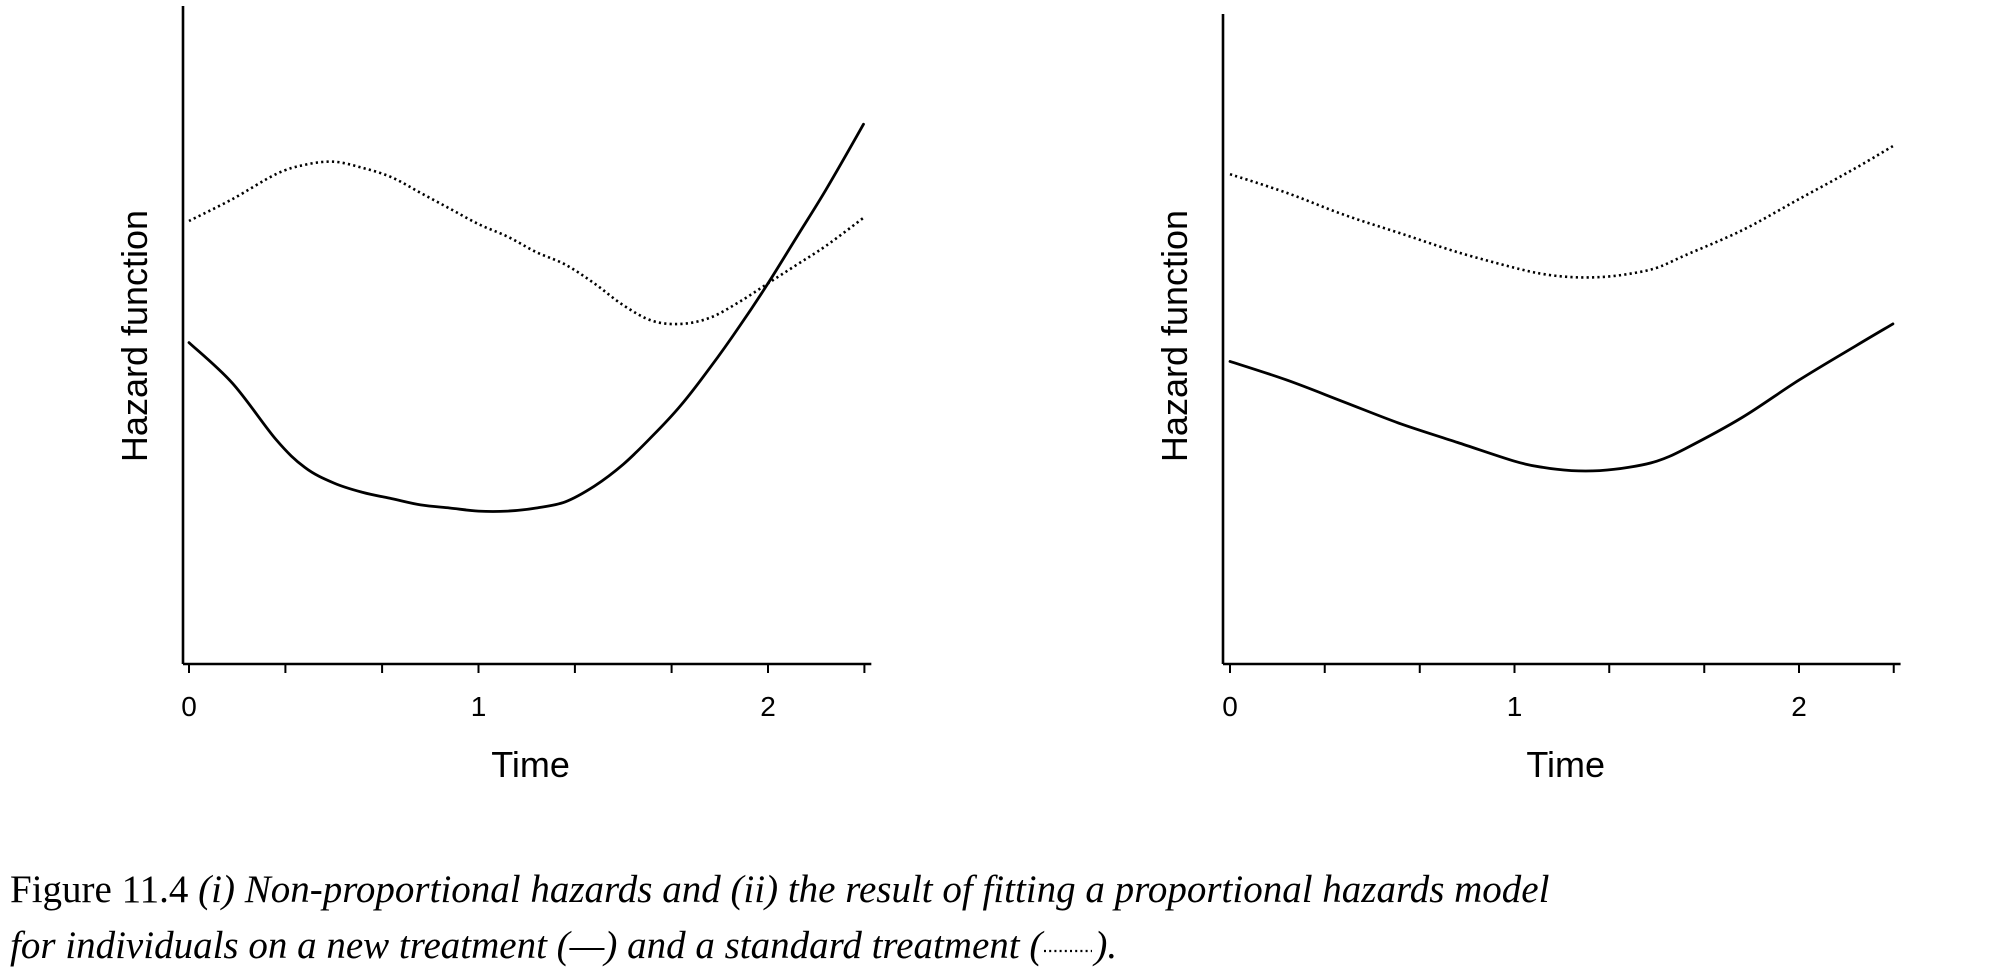  I want to click on dotted-line-legend-icon, so click(1068, 951).